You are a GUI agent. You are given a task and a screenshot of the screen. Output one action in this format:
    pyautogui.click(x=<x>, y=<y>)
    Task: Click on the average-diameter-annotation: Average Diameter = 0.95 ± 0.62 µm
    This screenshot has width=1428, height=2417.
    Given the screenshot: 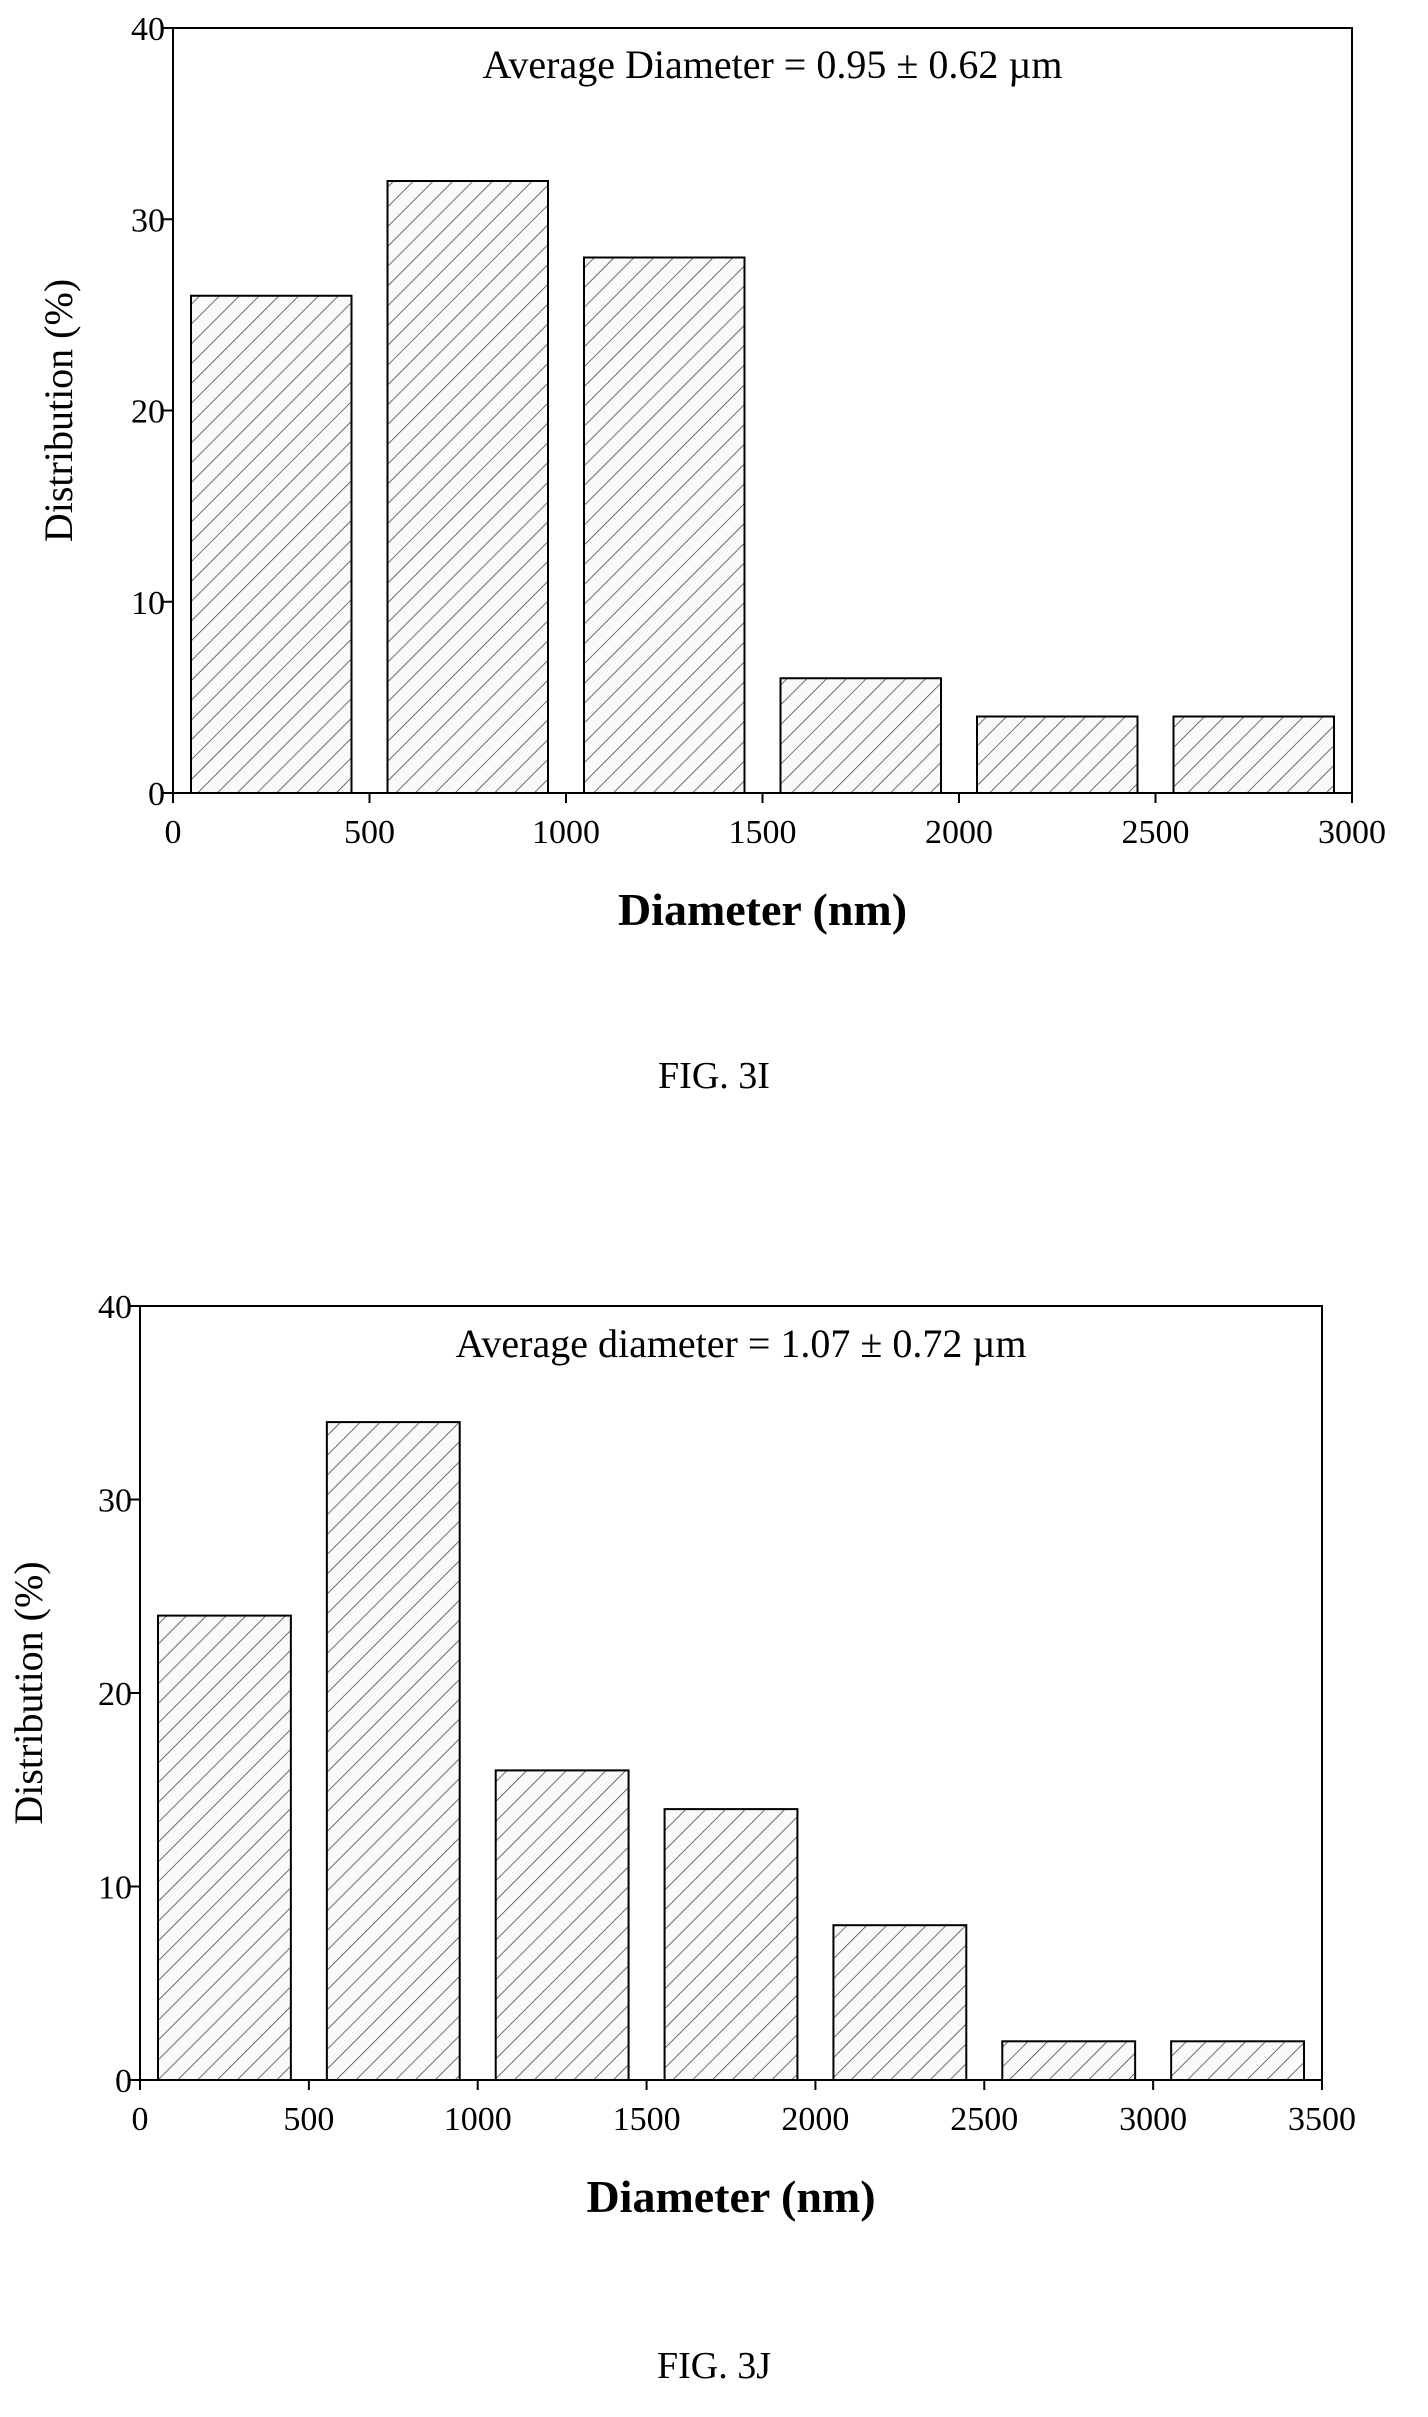 What is the action you would take?
    pyautogui.click(x=773, y=64)
    